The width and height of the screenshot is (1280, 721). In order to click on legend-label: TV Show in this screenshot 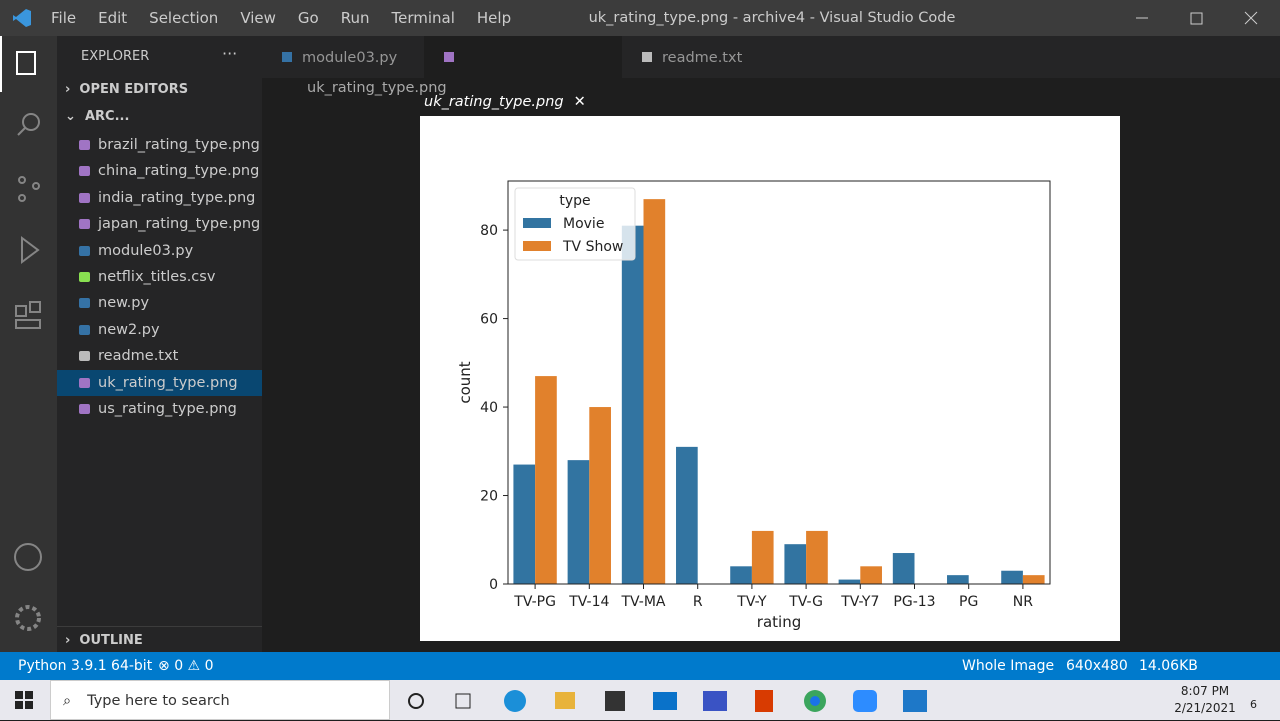, I will do `click(592, 247)`.